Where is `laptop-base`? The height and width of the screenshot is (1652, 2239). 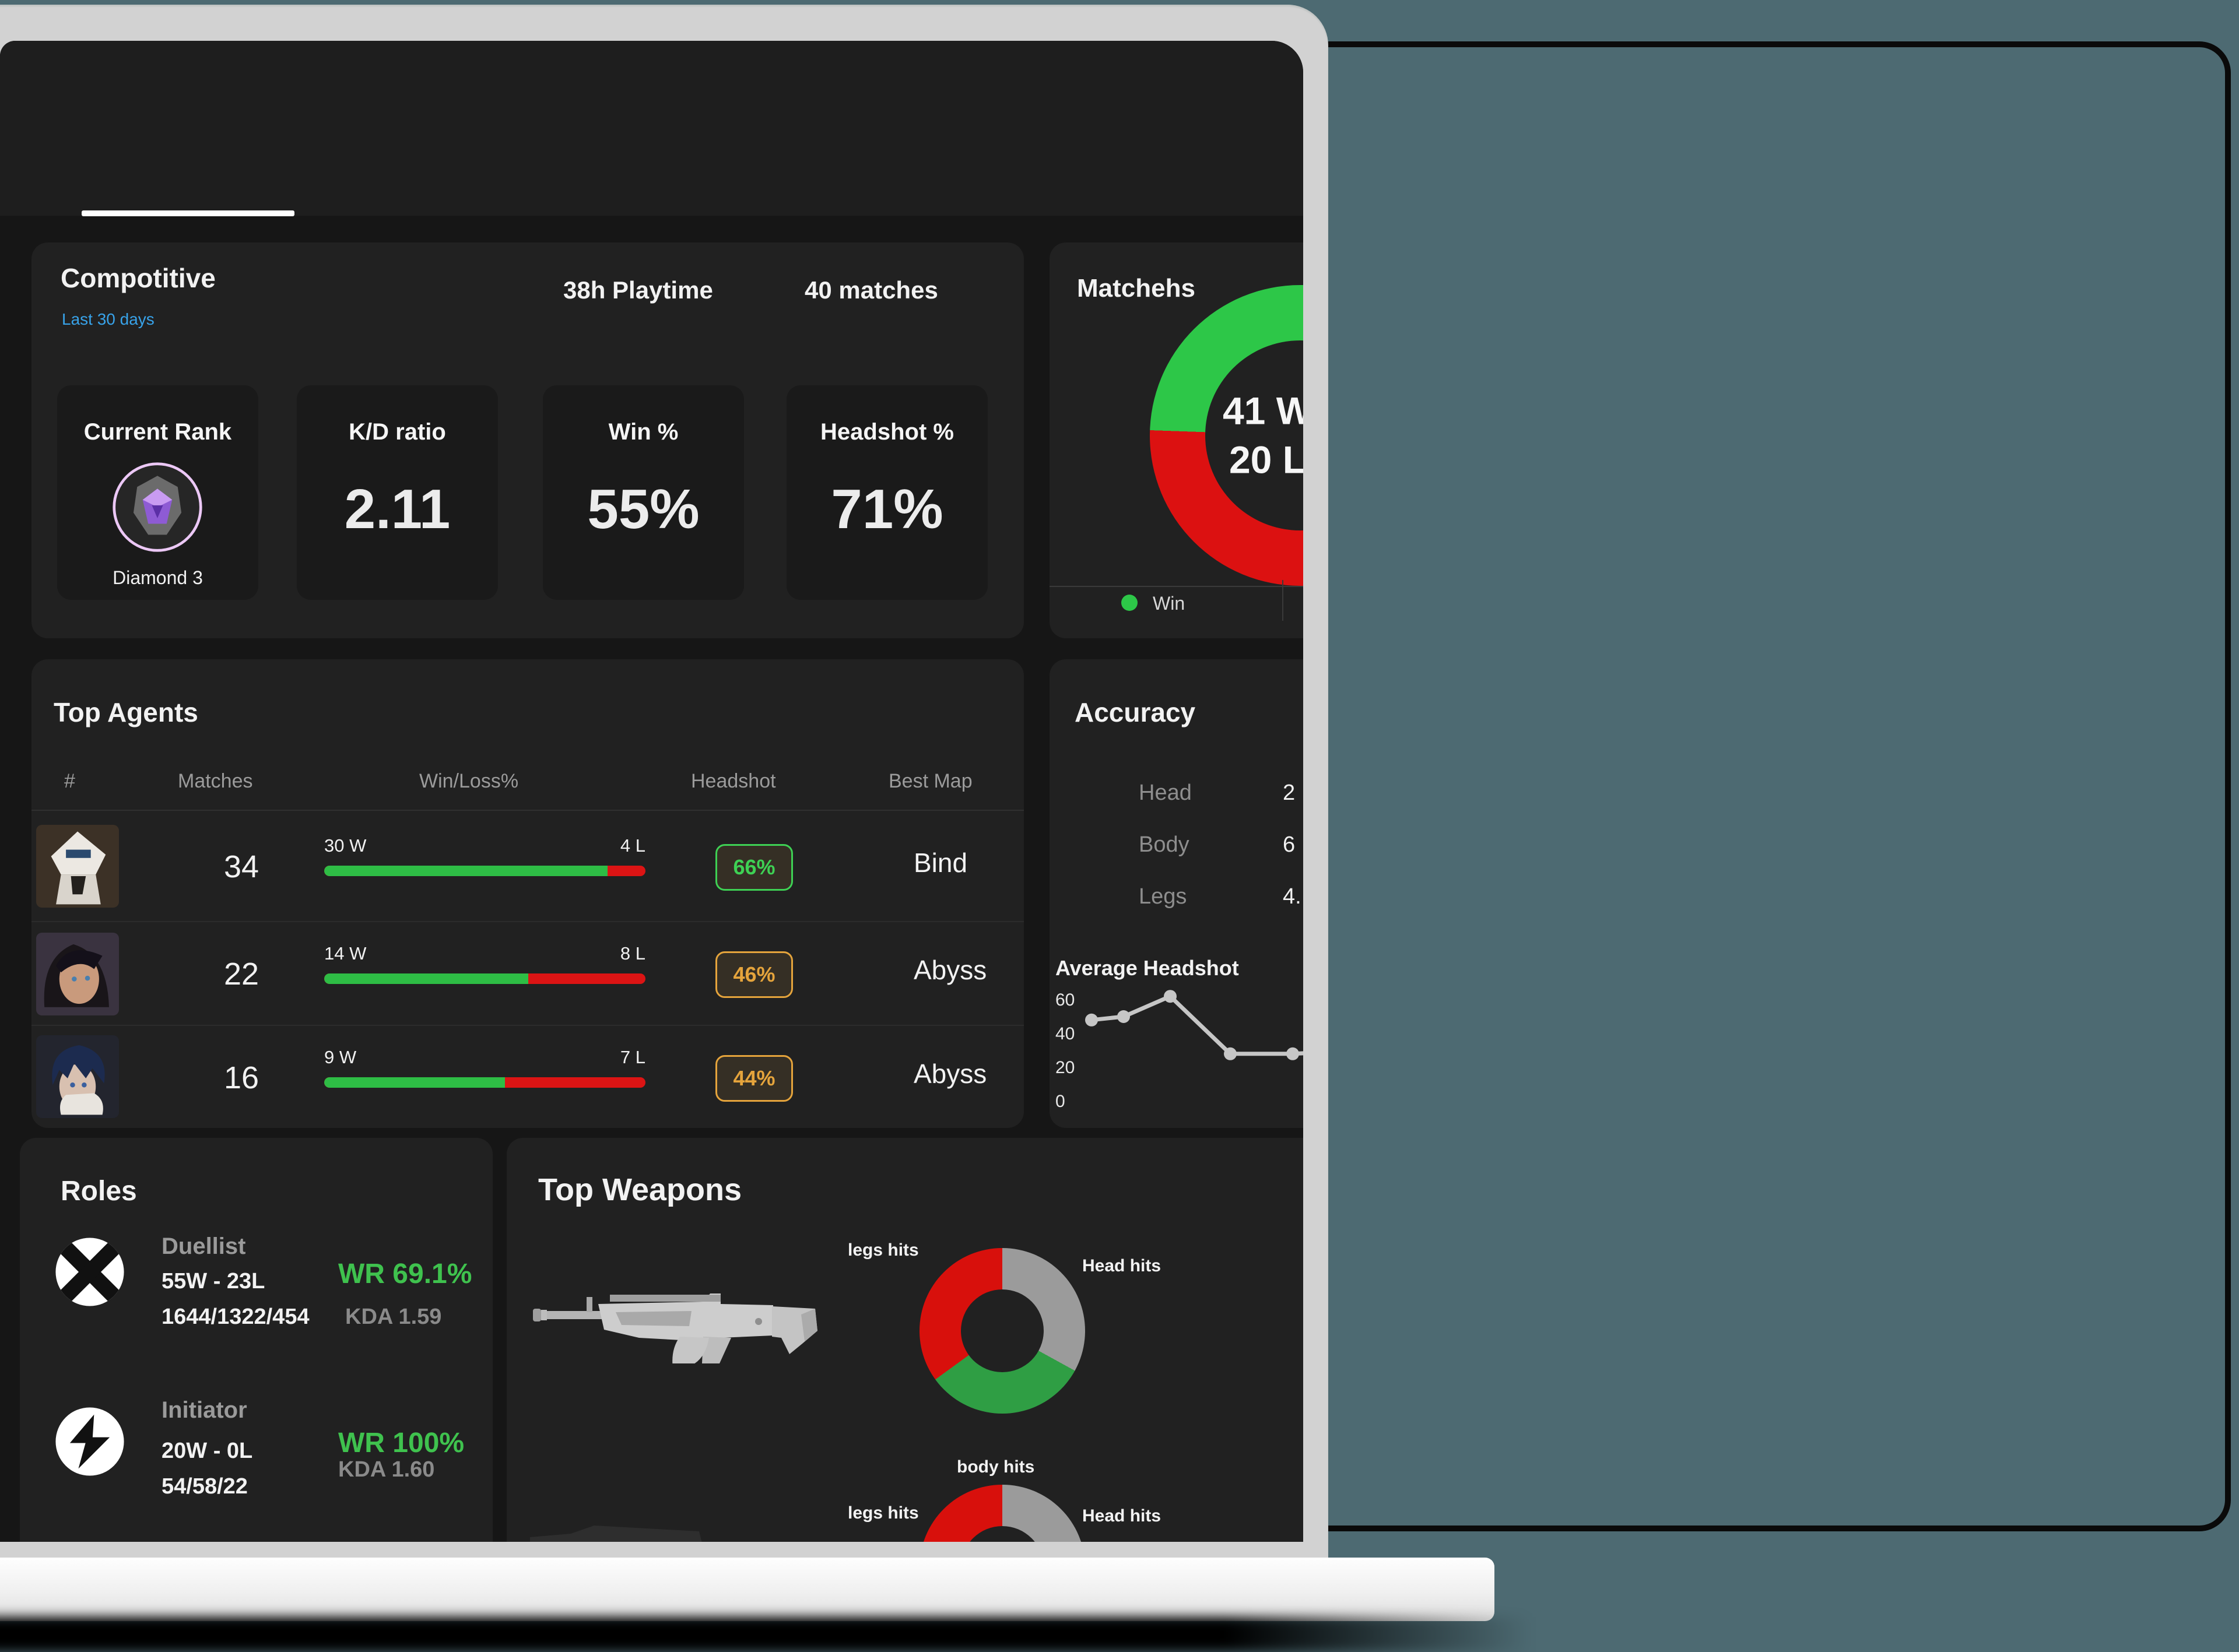
laptop-base is located at coordinates (747, 1590).